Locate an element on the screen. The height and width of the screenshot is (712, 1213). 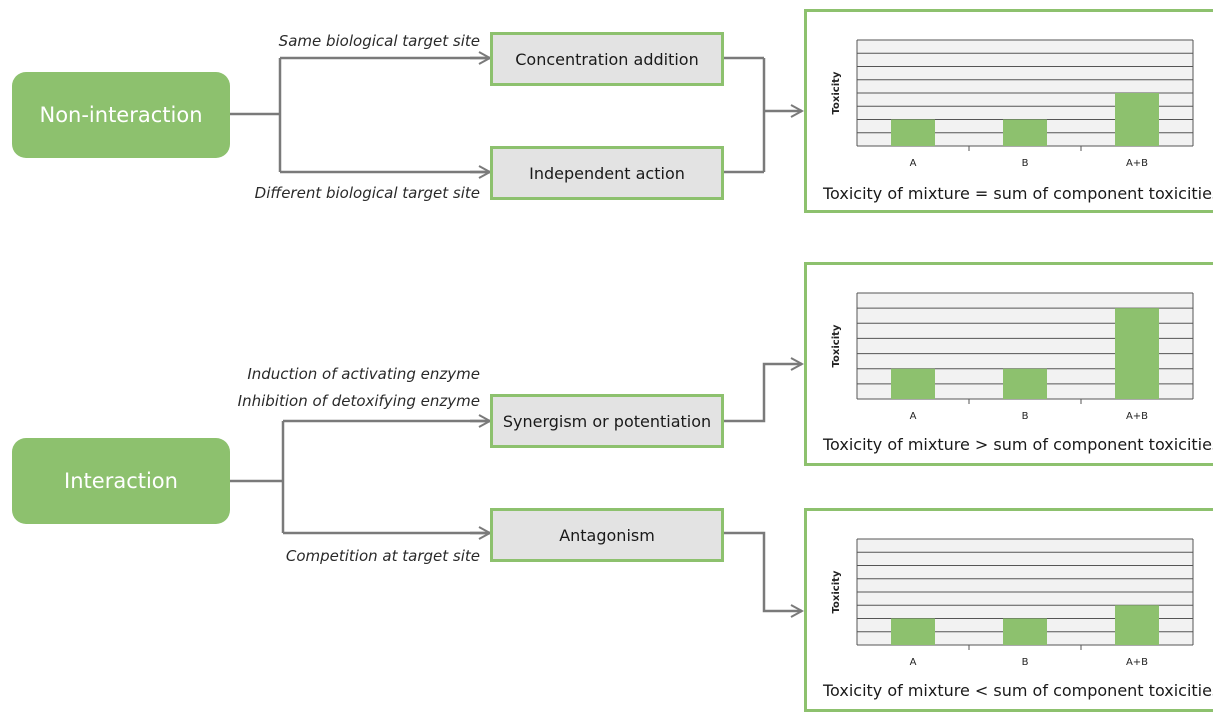
antagonism-label: Antagonism is located at coordinates (607, 535).